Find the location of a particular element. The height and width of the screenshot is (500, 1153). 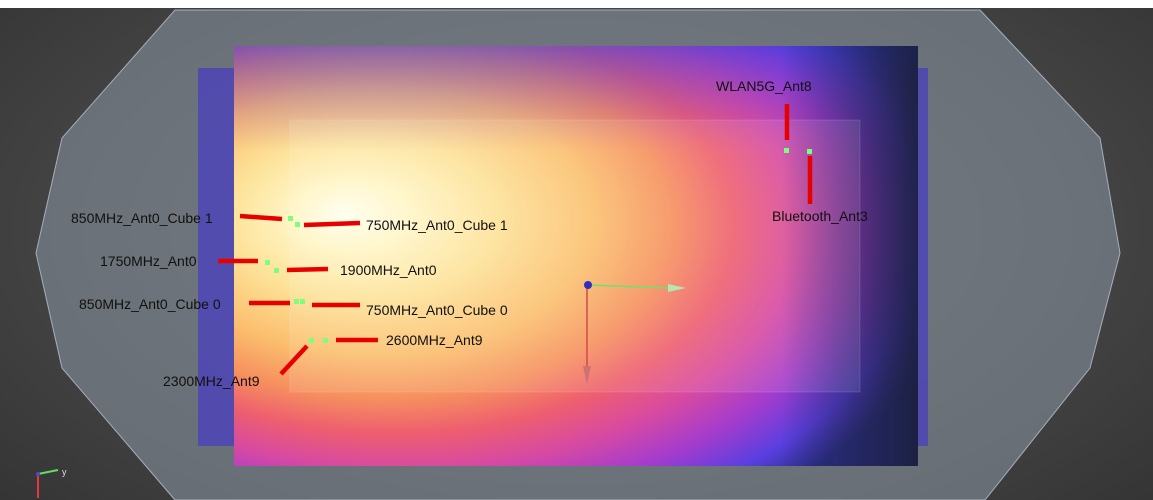

label-ant0-cube1-850: 850MHz_Ant0_Cube 1 is located at coordinates (142, 218).